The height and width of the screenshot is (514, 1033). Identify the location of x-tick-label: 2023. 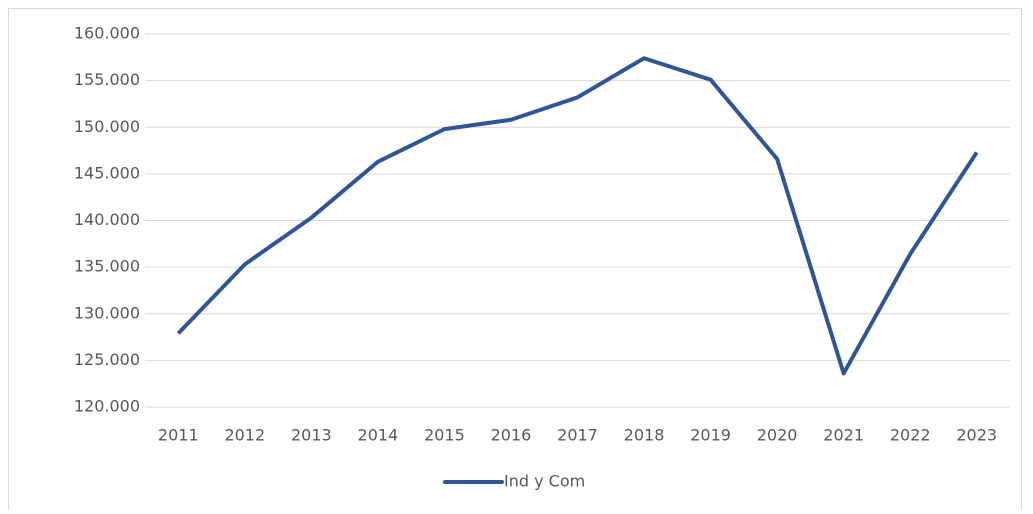
(976, 435).